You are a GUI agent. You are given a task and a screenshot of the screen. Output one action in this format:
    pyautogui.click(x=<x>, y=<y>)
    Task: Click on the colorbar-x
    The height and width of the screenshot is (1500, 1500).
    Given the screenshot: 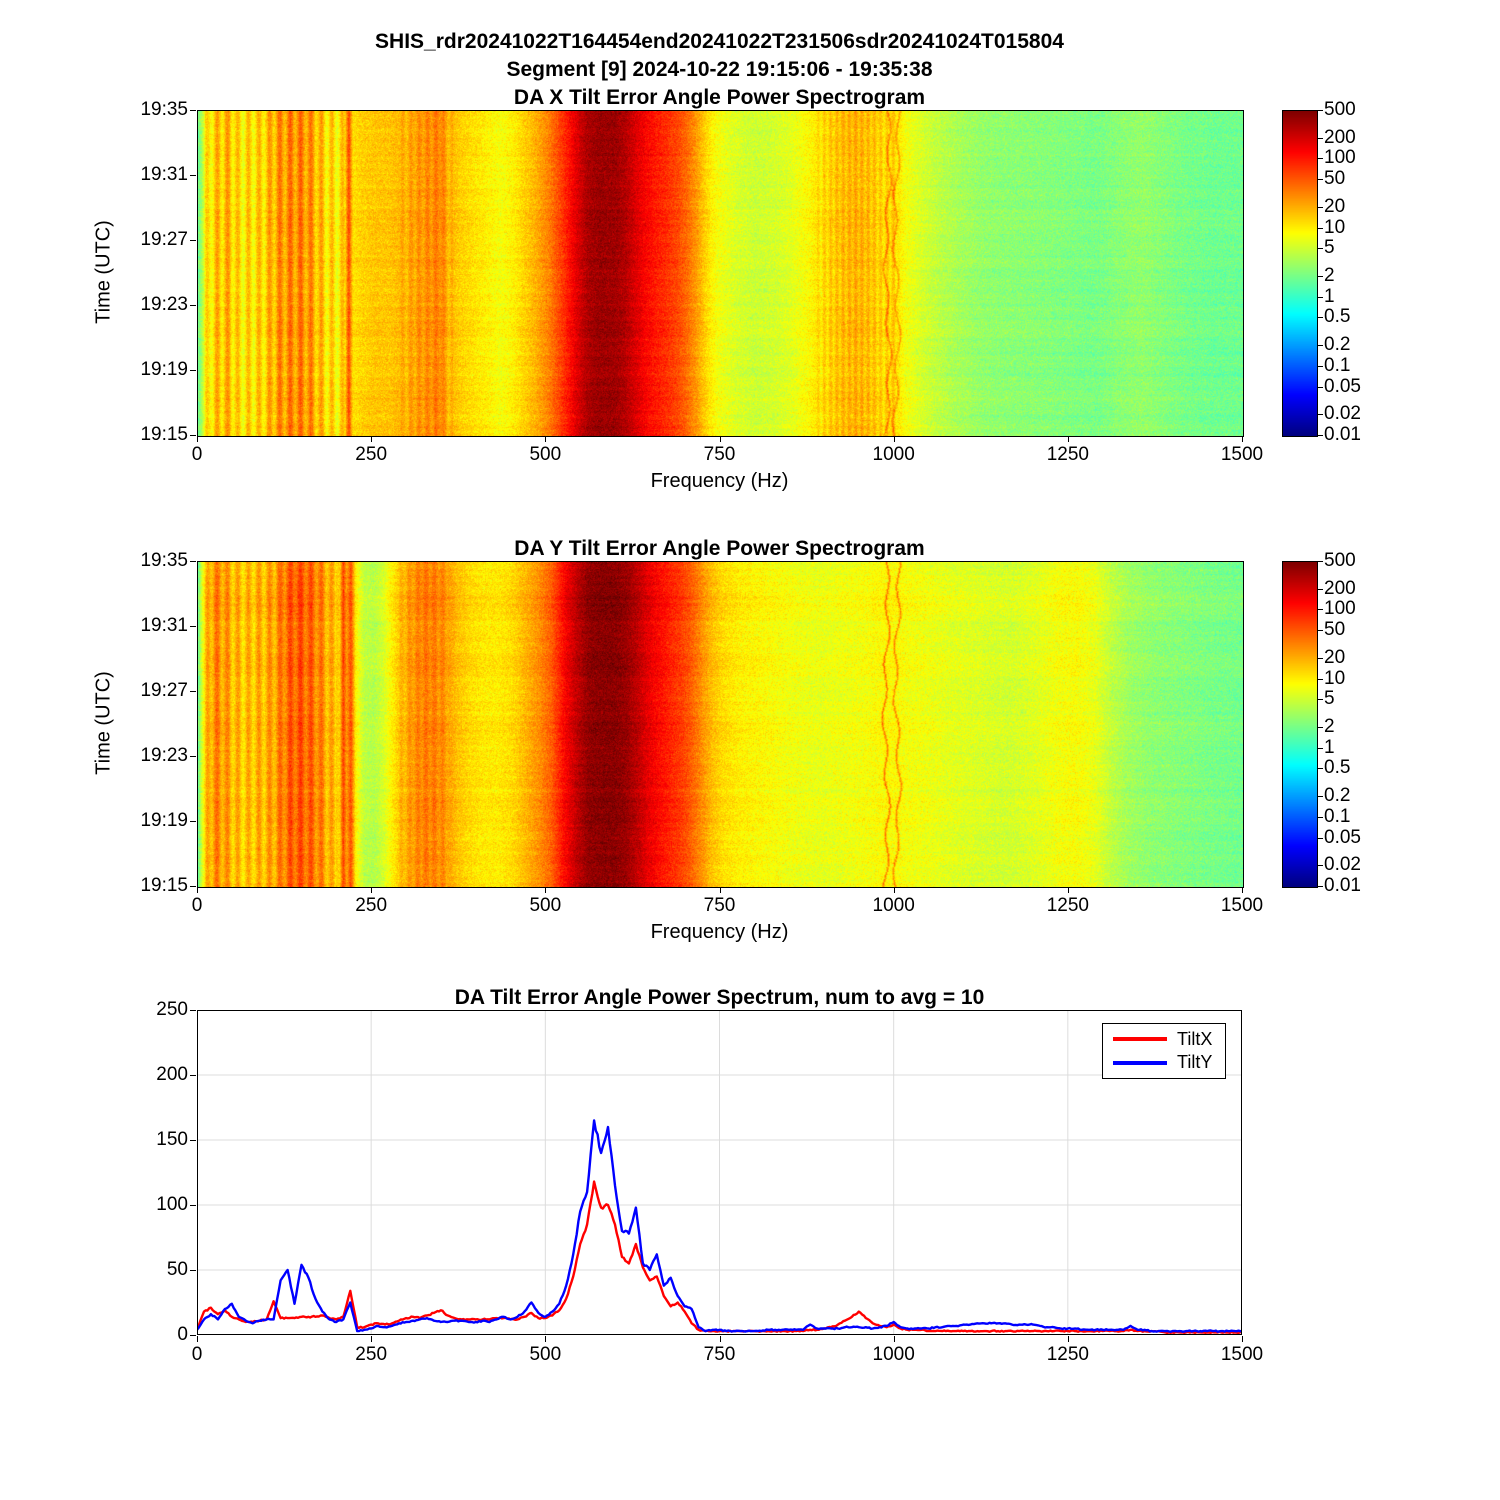 What is the action you would take?
    pyautogui.click(x=1300, y=273)
    